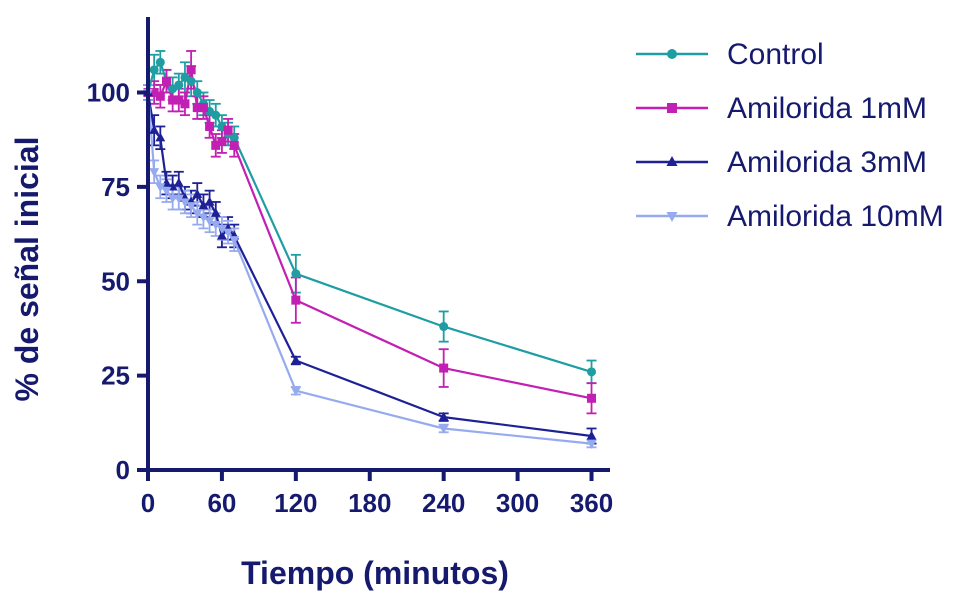 This screenshot has width=971, height=599. Describe the element at coordinates (672, 217) in the screenshot. I see `legend-marker-amilorida-10mm` at that location.